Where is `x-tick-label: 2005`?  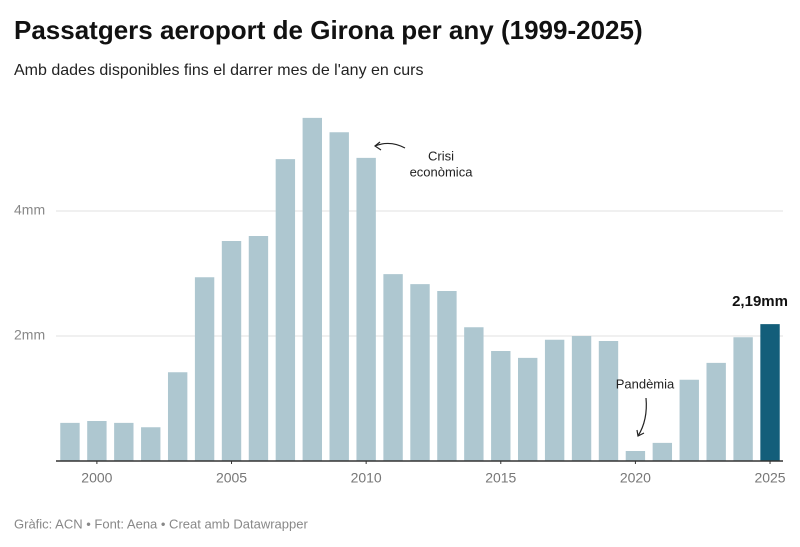
x-tick-label: 2005 is located at coordinates (231, 478).